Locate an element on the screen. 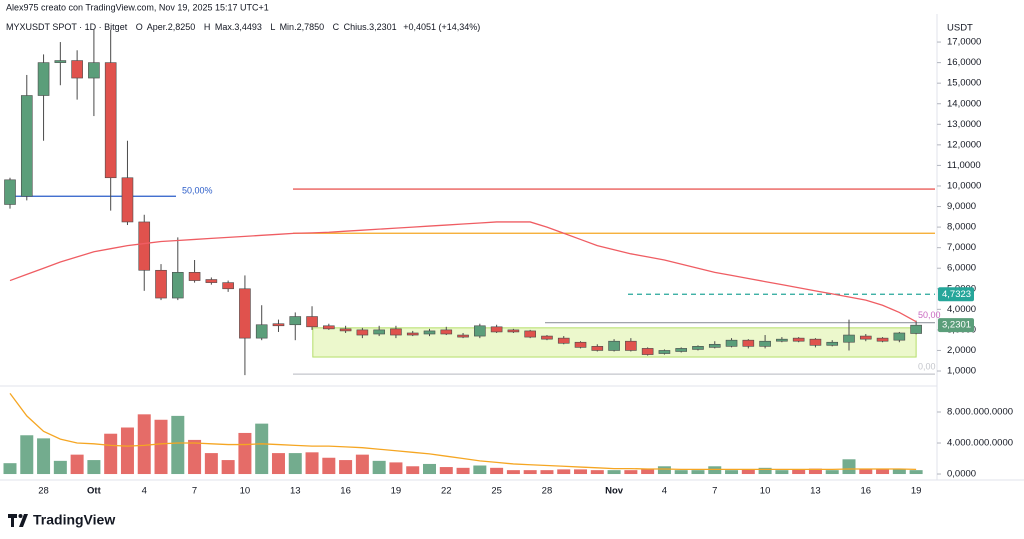 The width and height of the screenshot is (1024, 539). last-price-label: 3,2301 is located at coordinates (956, 325).